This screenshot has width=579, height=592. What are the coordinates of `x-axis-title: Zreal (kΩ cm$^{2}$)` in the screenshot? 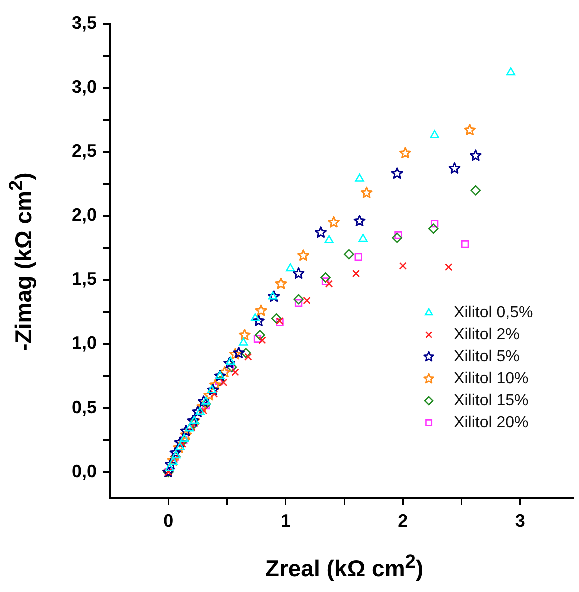 It's located at (344, 567).